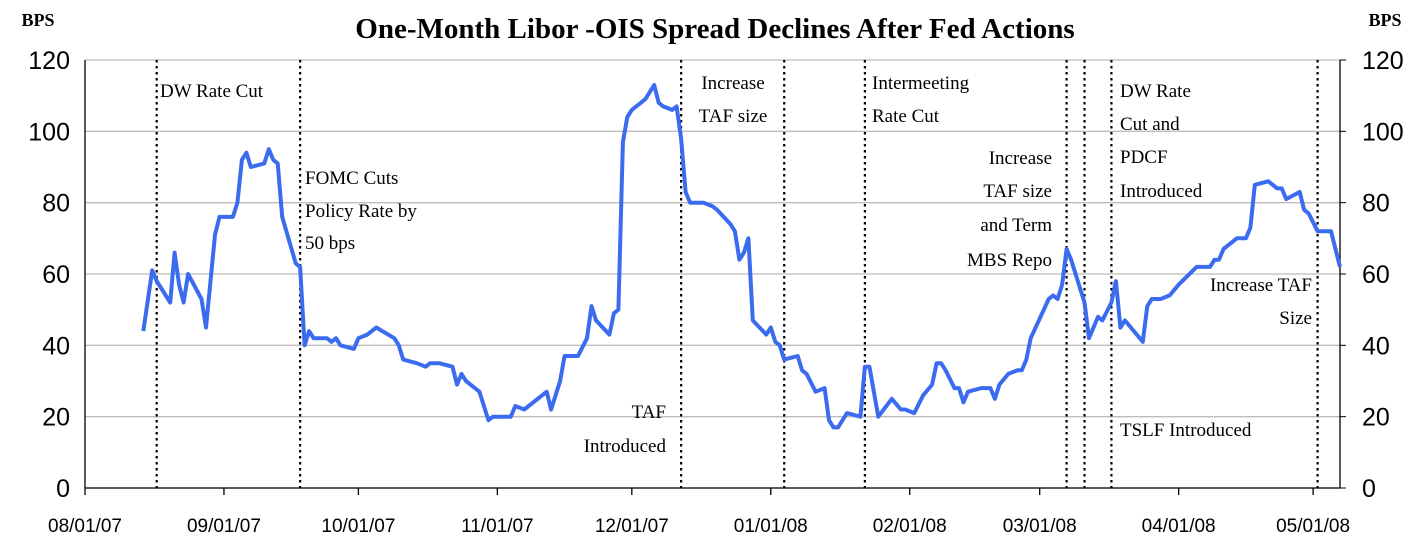 The image size is (1427, 545). I want to click on x-tick-label: 11/01/07, so click(497, 526).